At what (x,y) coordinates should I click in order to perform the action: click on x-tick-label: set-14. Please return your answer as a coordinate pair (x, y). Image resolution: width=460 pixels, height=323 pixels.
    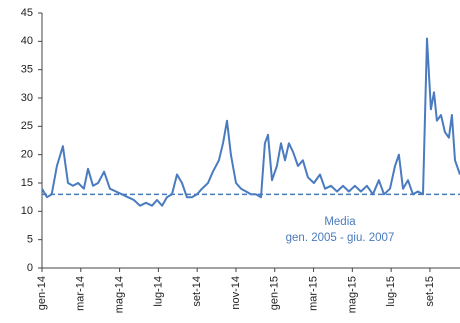
    Looking at the image, I should click on (197, 291).